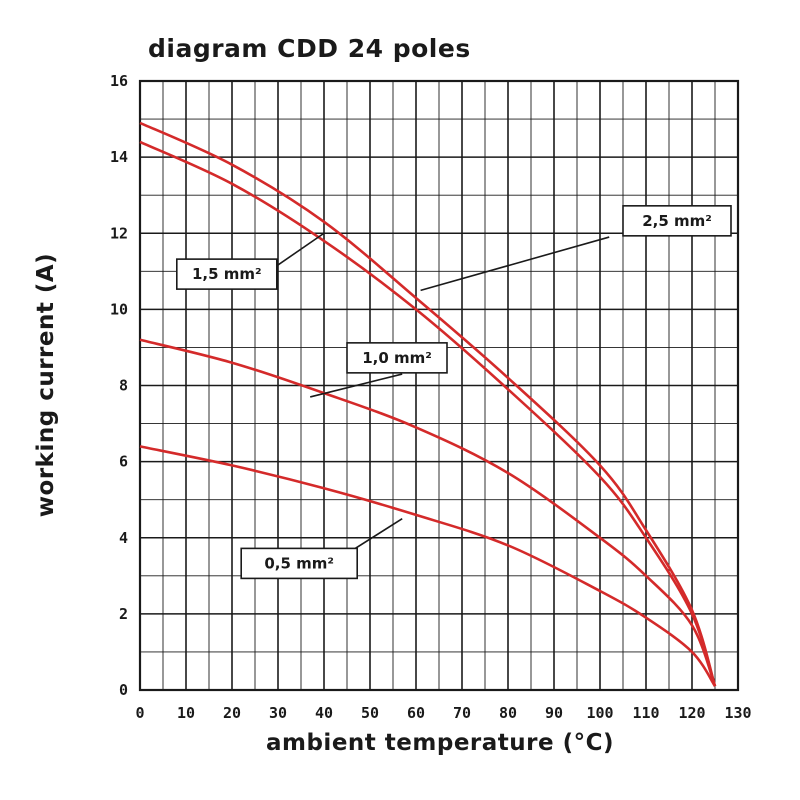  I want to click on x-tick-label: 30, so click(278, 713).